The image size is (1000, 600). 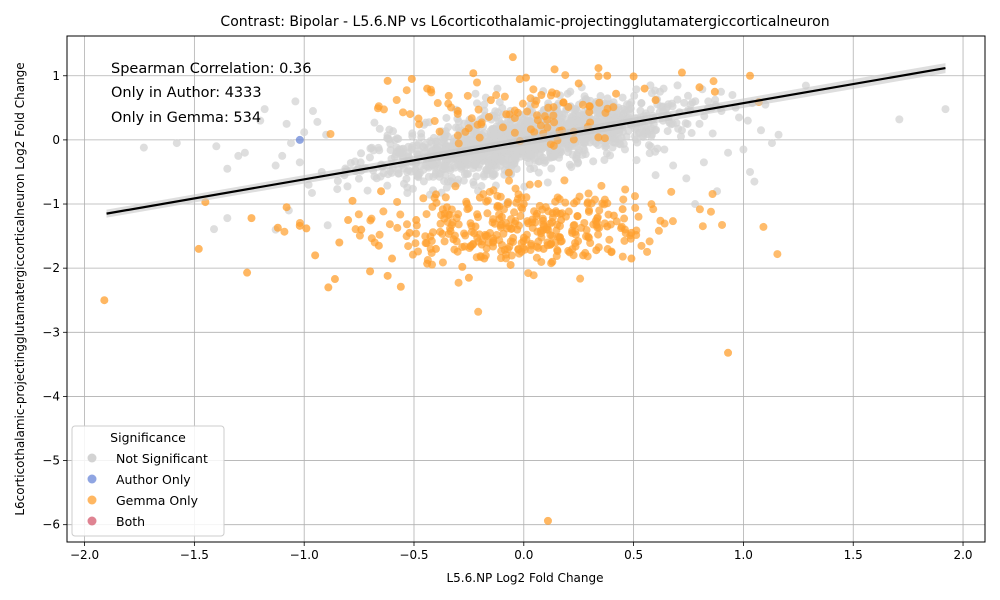 What do you see at coordinates (186, 93) in the screenshot?
I see `author-only-annotation: Only in Author: 4333` at bounding box center [186, 93].